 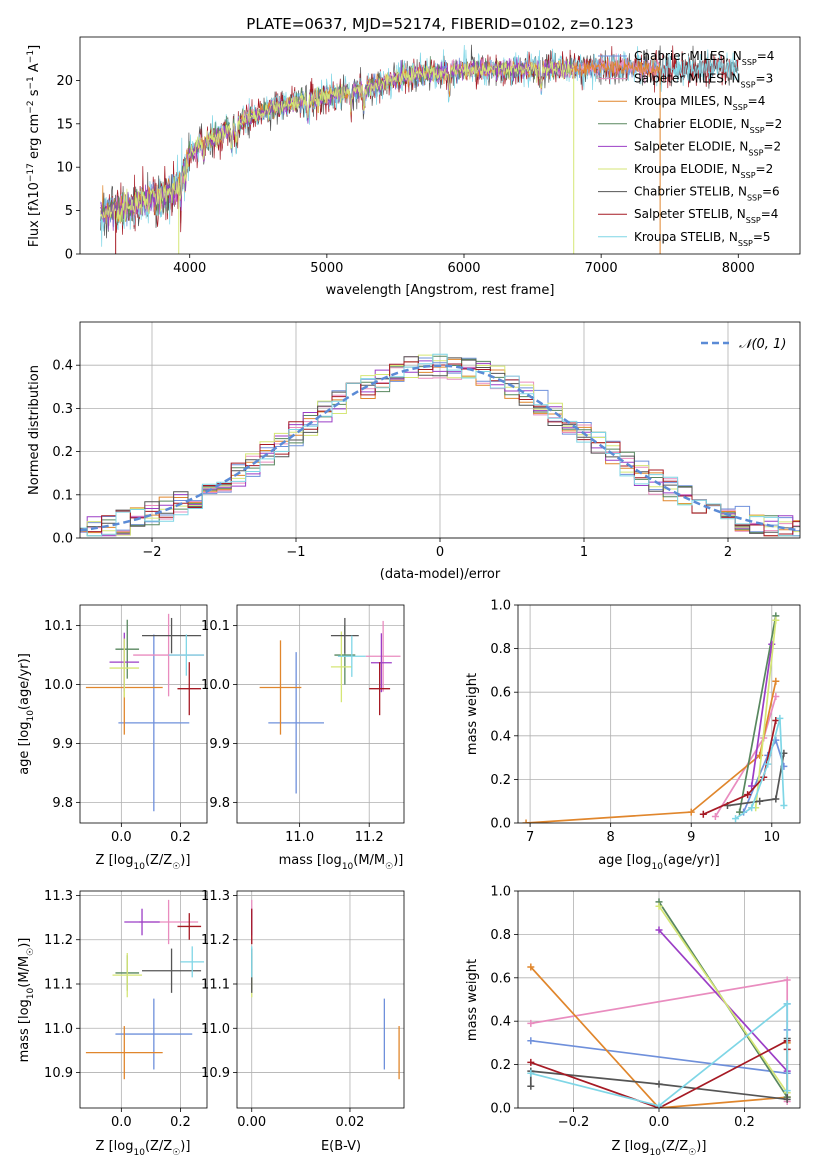 What do you see at coordinates (69, 211) in the screenshot?
I see `y-tick-label: 5` at bounding box center [69, 211].